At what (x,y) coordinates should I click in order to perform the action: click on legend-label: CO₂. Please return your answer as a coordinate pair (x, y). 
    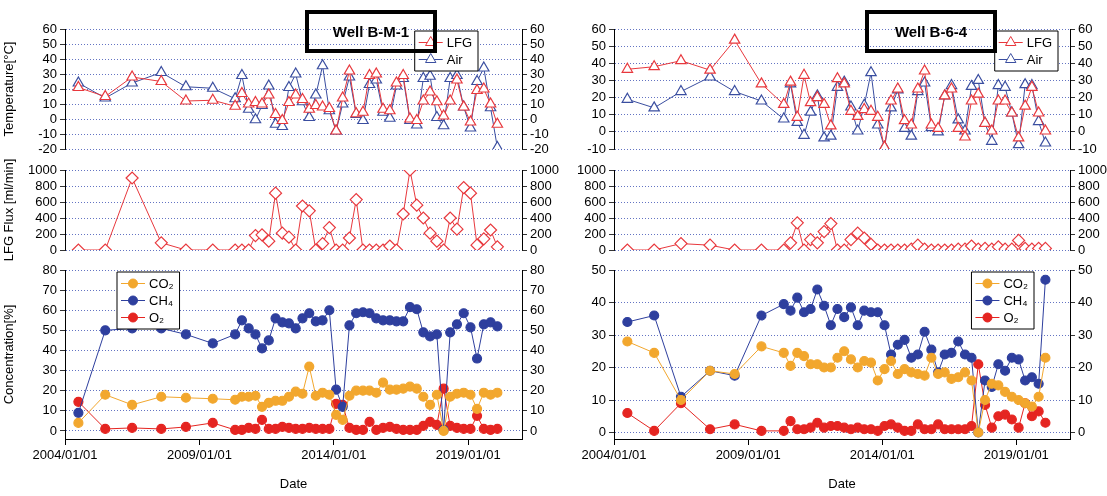
    Looking at the image, I should click on (1015, 284).